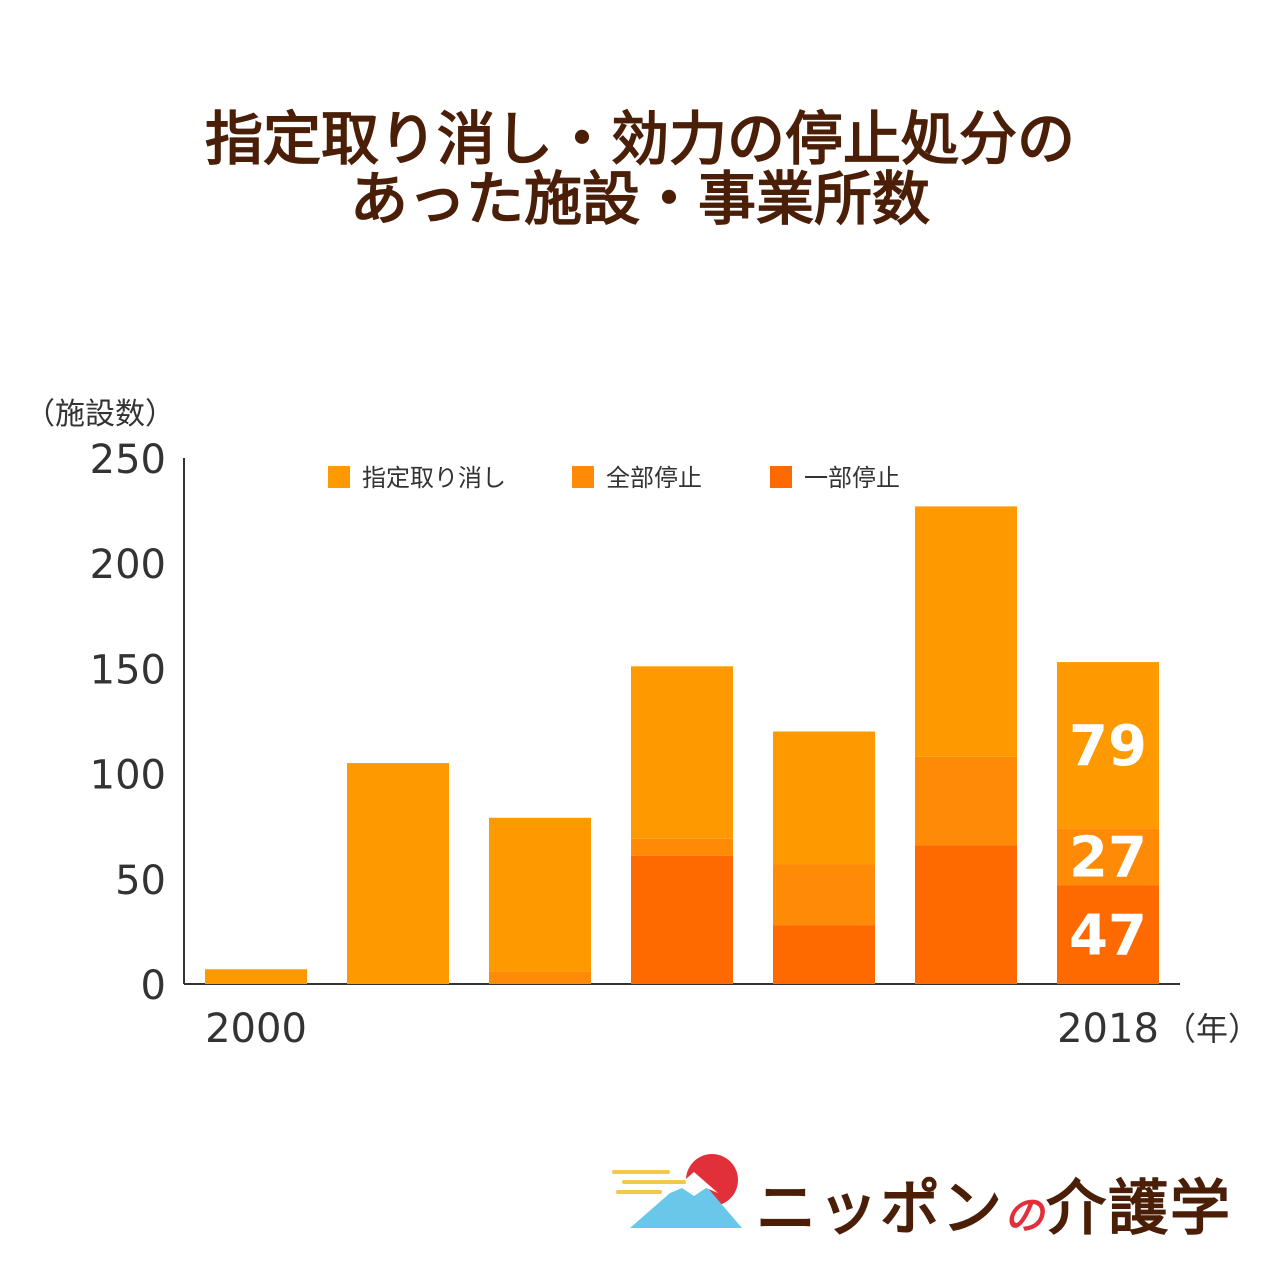 The height and width of the screenshot is (1280, 1280). What do you see at coordinates (639, 199) in the screenshot?
I see `chart-title-line2: あった施設・事業所数` at bounding box center [639, 199].